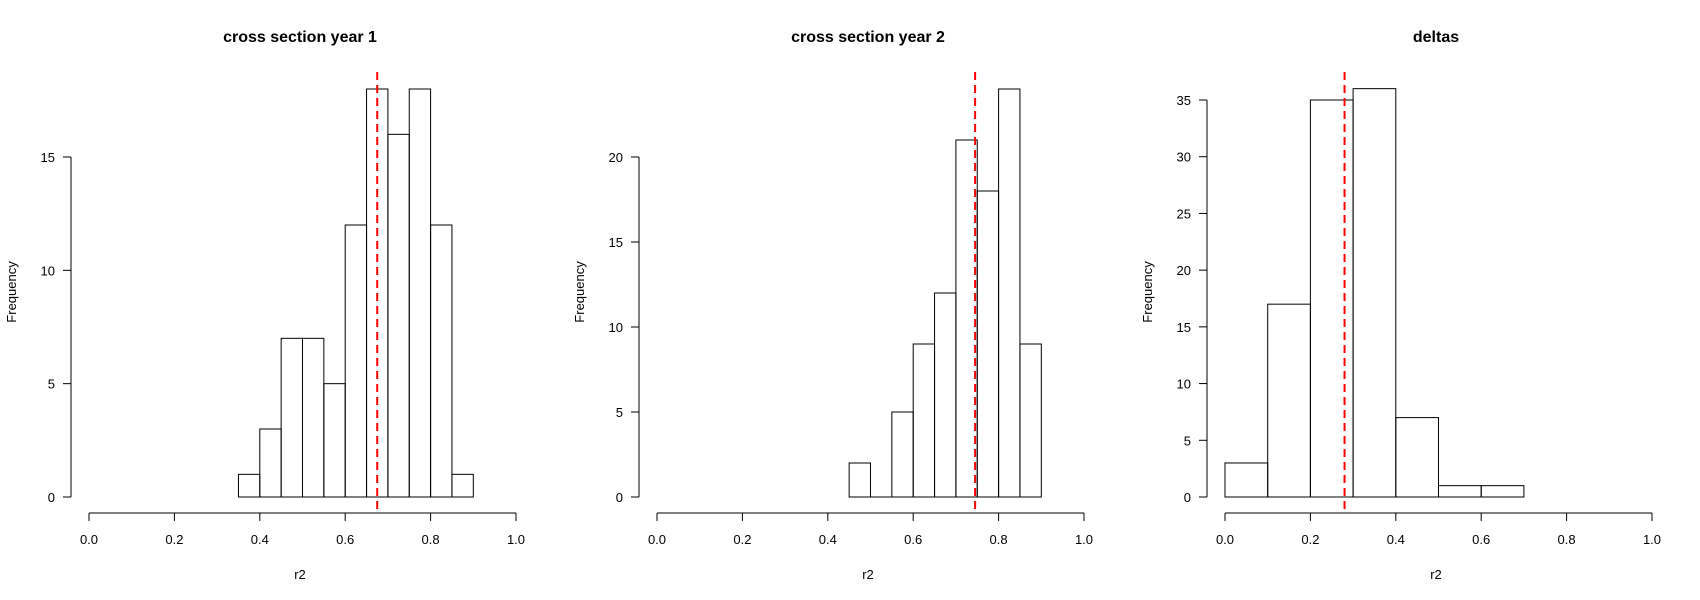 The image size is (1700, 600). I want to click on chart-title: cross section year 2, so click(868, 37).